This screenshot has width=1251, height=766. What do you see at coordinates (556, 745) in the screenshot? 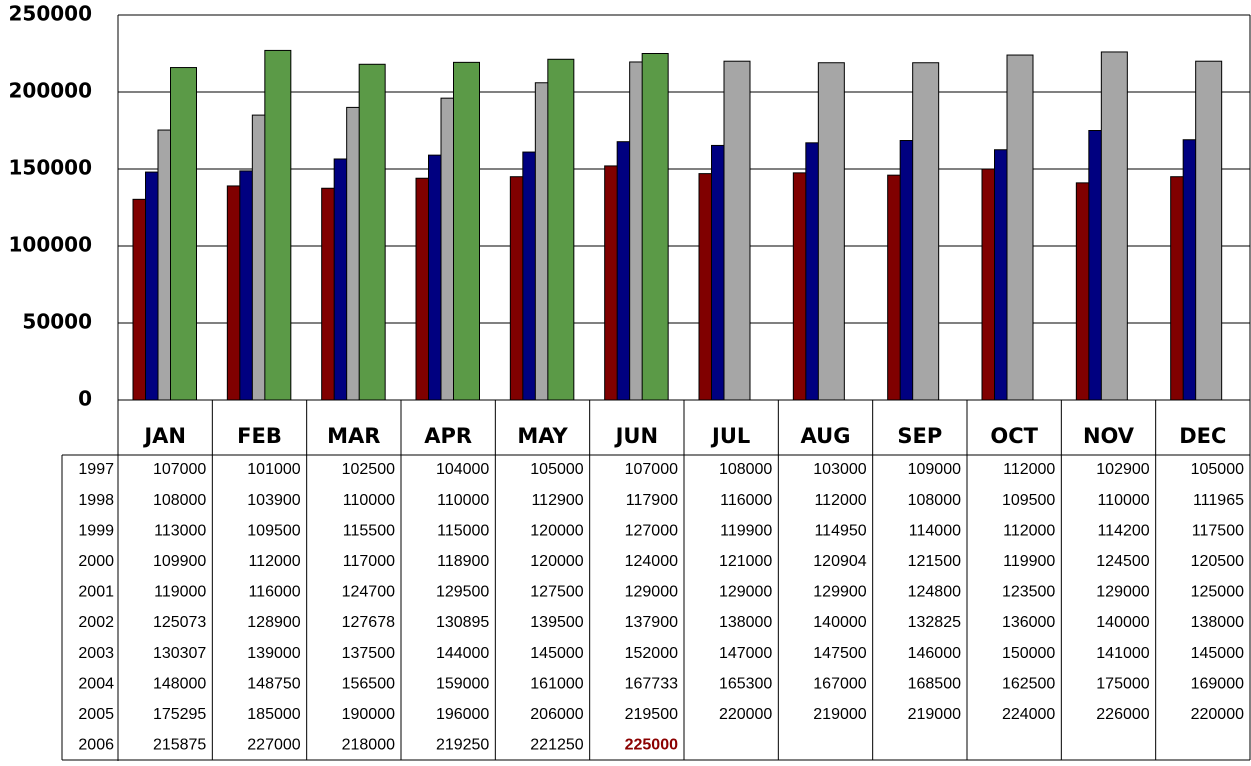
I see `table-cell: 221250` at bounding box center [556, 745].